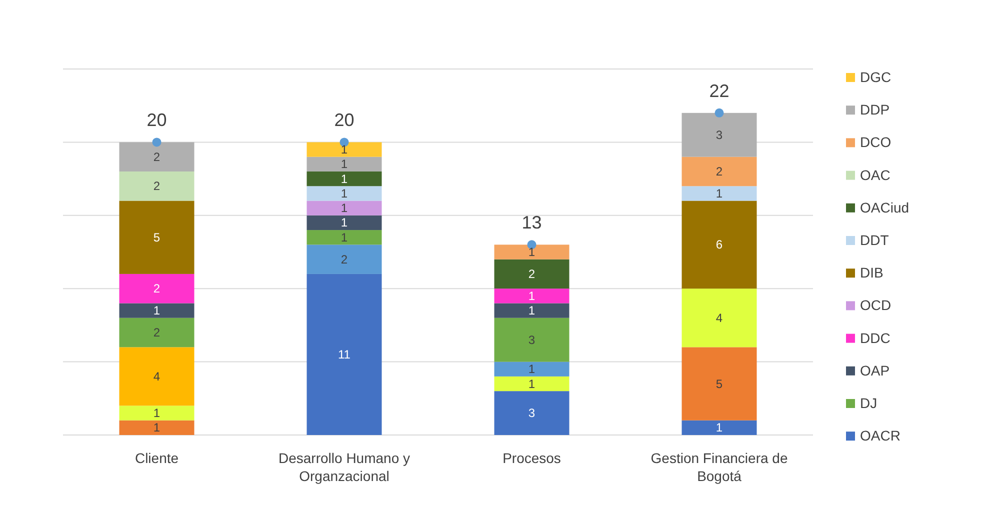  I want to click on legend-label: DCO, so click(876, 142).